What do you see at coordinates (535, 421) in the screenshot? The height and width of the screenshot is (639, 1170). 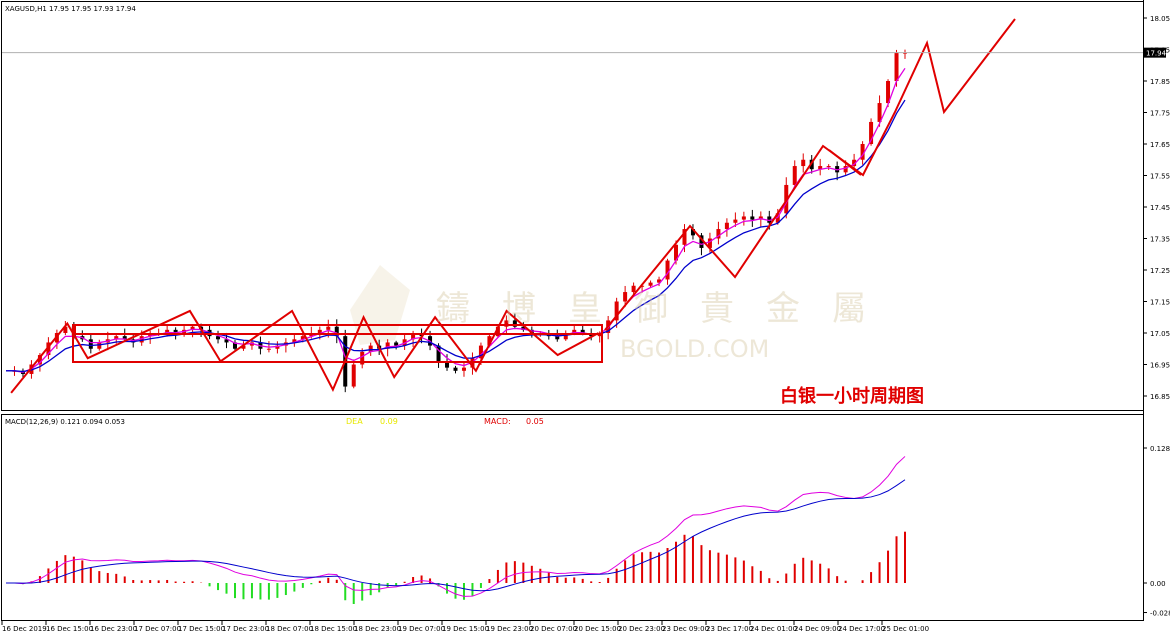 I see `macd-value: 0.05` at bounding box center [535, 421].